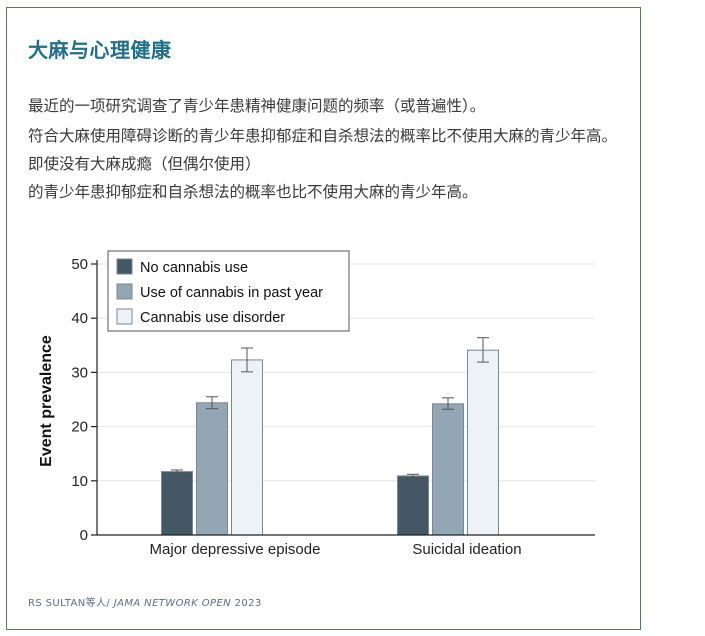 The width and height of the screenshot is (705, 636). Describe the element at coordinates (253, 192) in the screenshot. I see `paragraph-line-4: 的青少年患抑郁症和自杀想法的概率也比不使用大麻的青少年高。` at that location.